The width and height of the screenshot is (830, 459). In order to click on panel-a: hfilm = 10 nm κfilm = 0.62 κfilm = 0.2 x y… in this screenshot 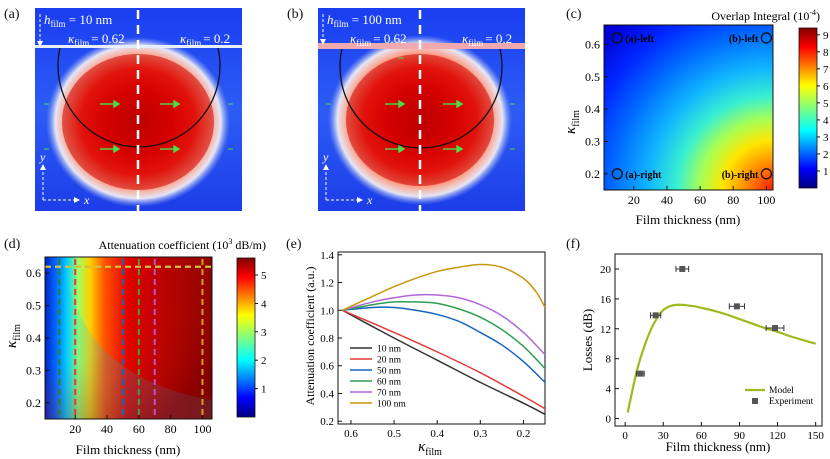, I will do `click(123, 109)`.